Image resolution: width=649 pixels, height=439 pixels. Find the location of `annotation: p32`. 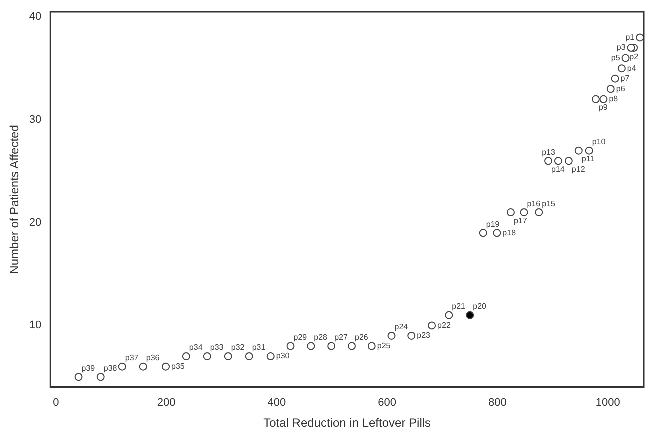

annotation: p32 is located at coordinates (238, 347).